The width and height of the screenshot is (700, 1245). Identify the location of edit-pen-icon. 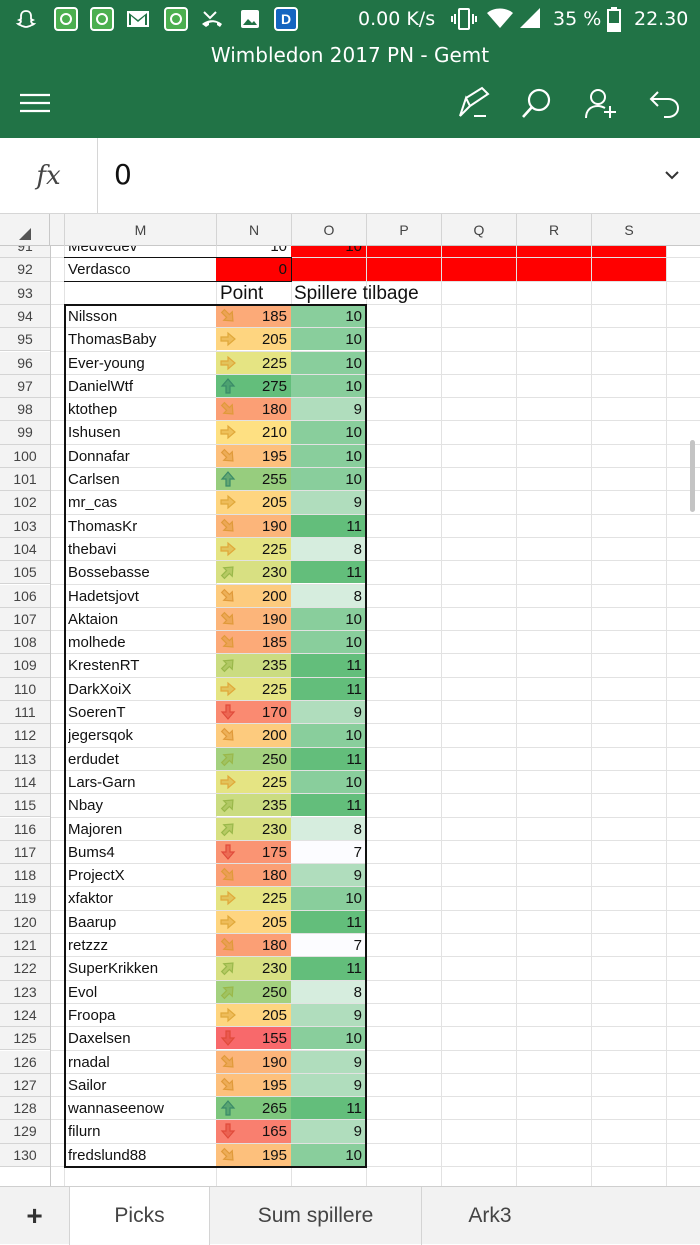
(473, 103).